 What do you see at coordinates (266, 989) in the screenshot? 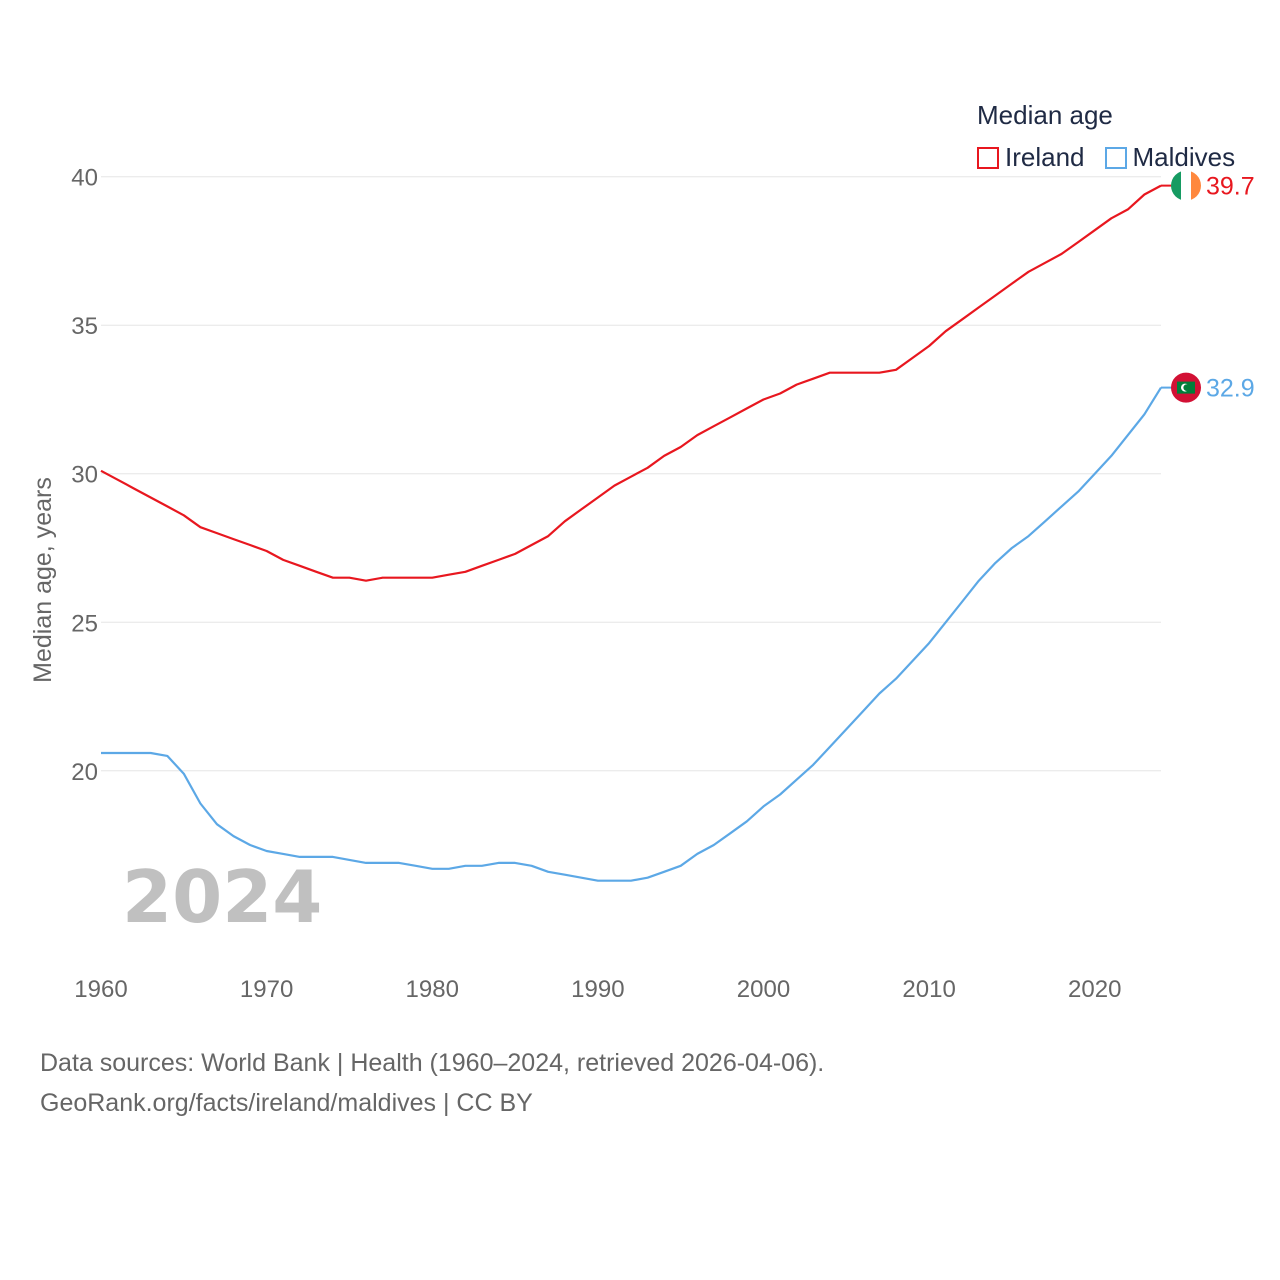
I see `x-tick-label: 1970` at bounding box center [266, 989].